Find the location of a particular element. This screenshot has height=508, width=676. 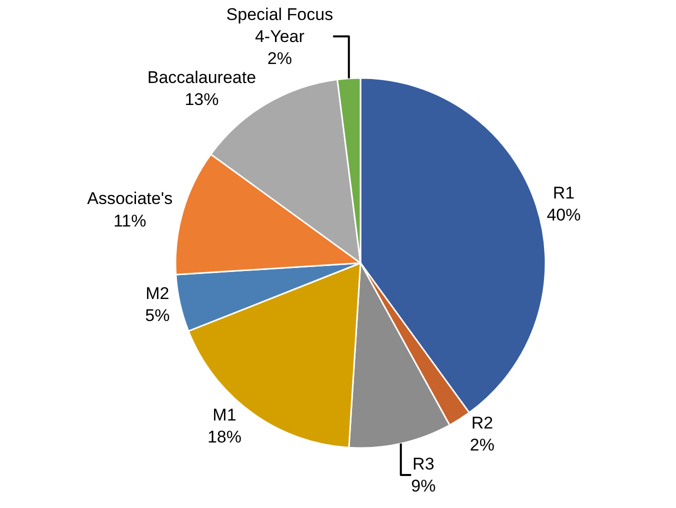

slice-label: Baccalaureate is located at coordinates (201, 77).